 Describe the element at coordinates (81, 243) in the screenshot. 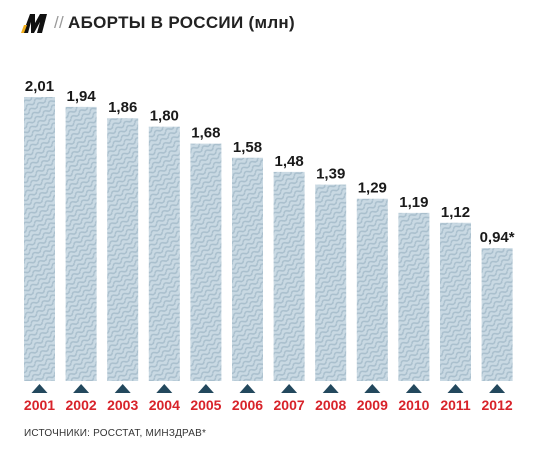

I see `bar-2002` at that location.